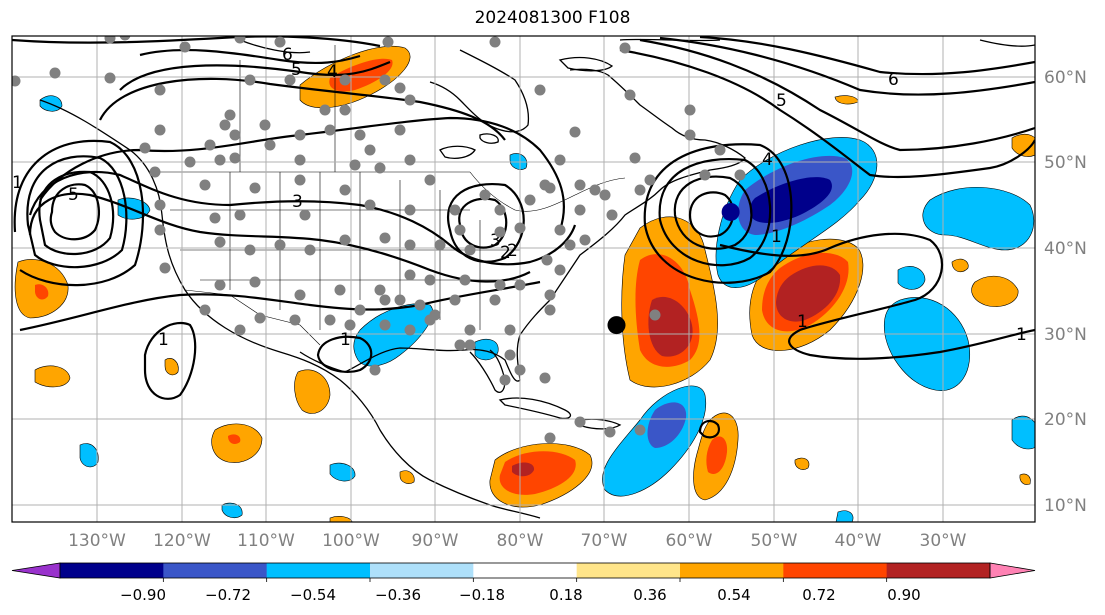 Image resolution: width=1105 pixels, height=615 pixels. What do you see at coordinates (552, 18) in the screenshot?
I see `map-title: 2024081300 F108` at bounding box center [552, 18].